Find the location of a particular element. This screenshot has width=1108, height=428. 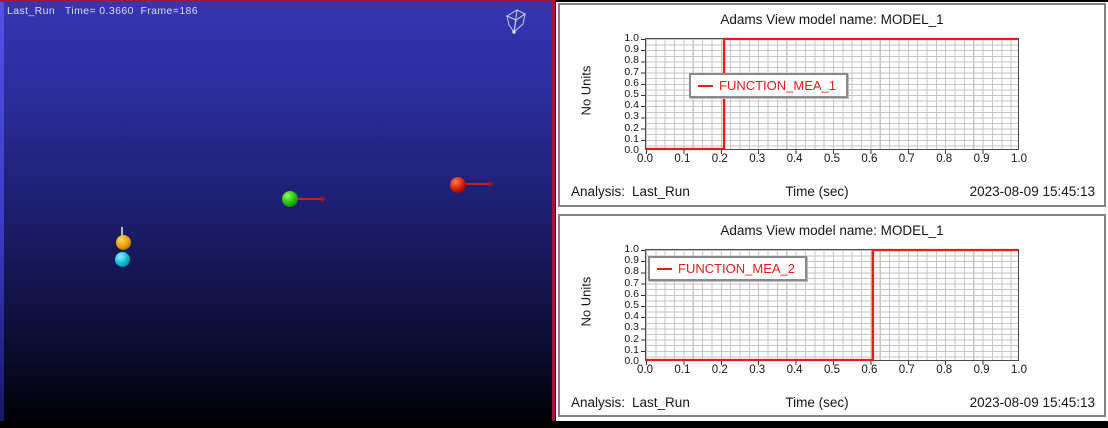

legend-box: FUNCTION_MEA_1 is located at coordinates (769, 85).